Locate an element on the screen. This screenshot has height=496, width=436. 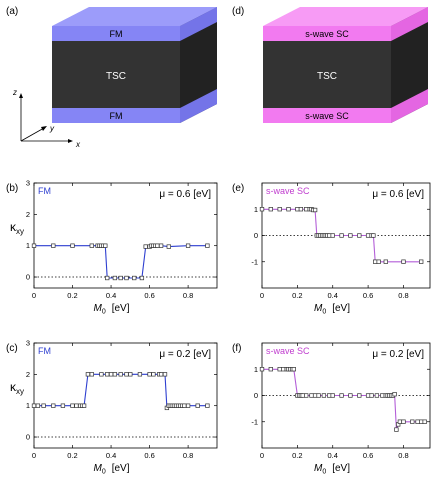
material-annotation-b: FM is located at coordinates (44, 191).